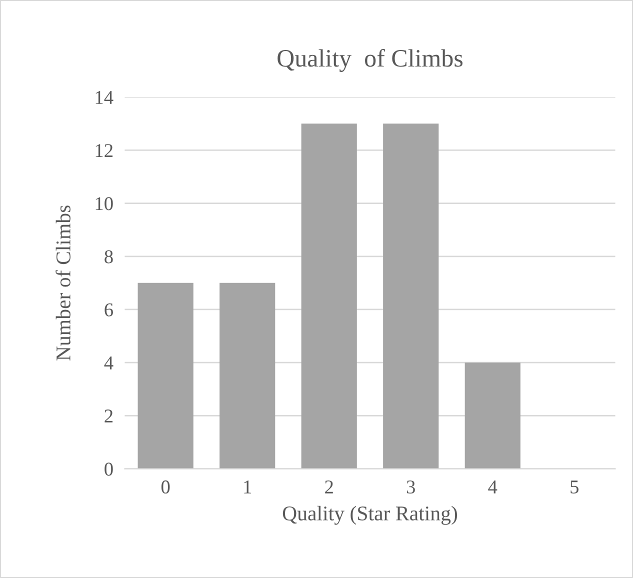  What do you see at coordinates (108, 469) in the screenshot?
I see `y-tick-label: 0` at bounding box center [108, 469].